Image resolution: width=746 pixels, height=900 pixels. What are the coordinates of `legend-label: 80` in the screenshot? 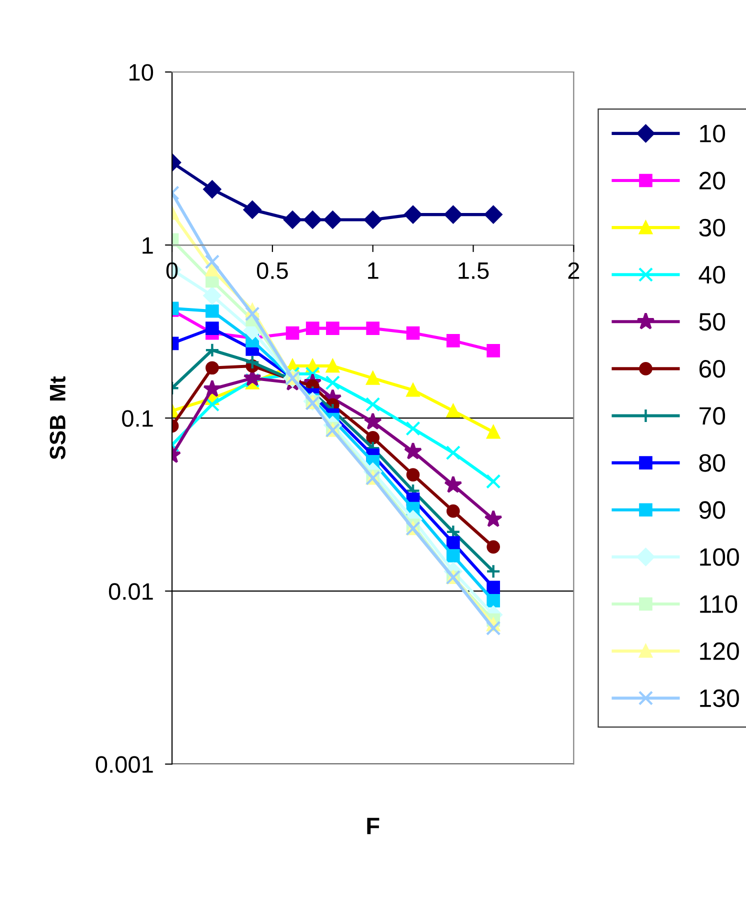 It's located at (712, 463).